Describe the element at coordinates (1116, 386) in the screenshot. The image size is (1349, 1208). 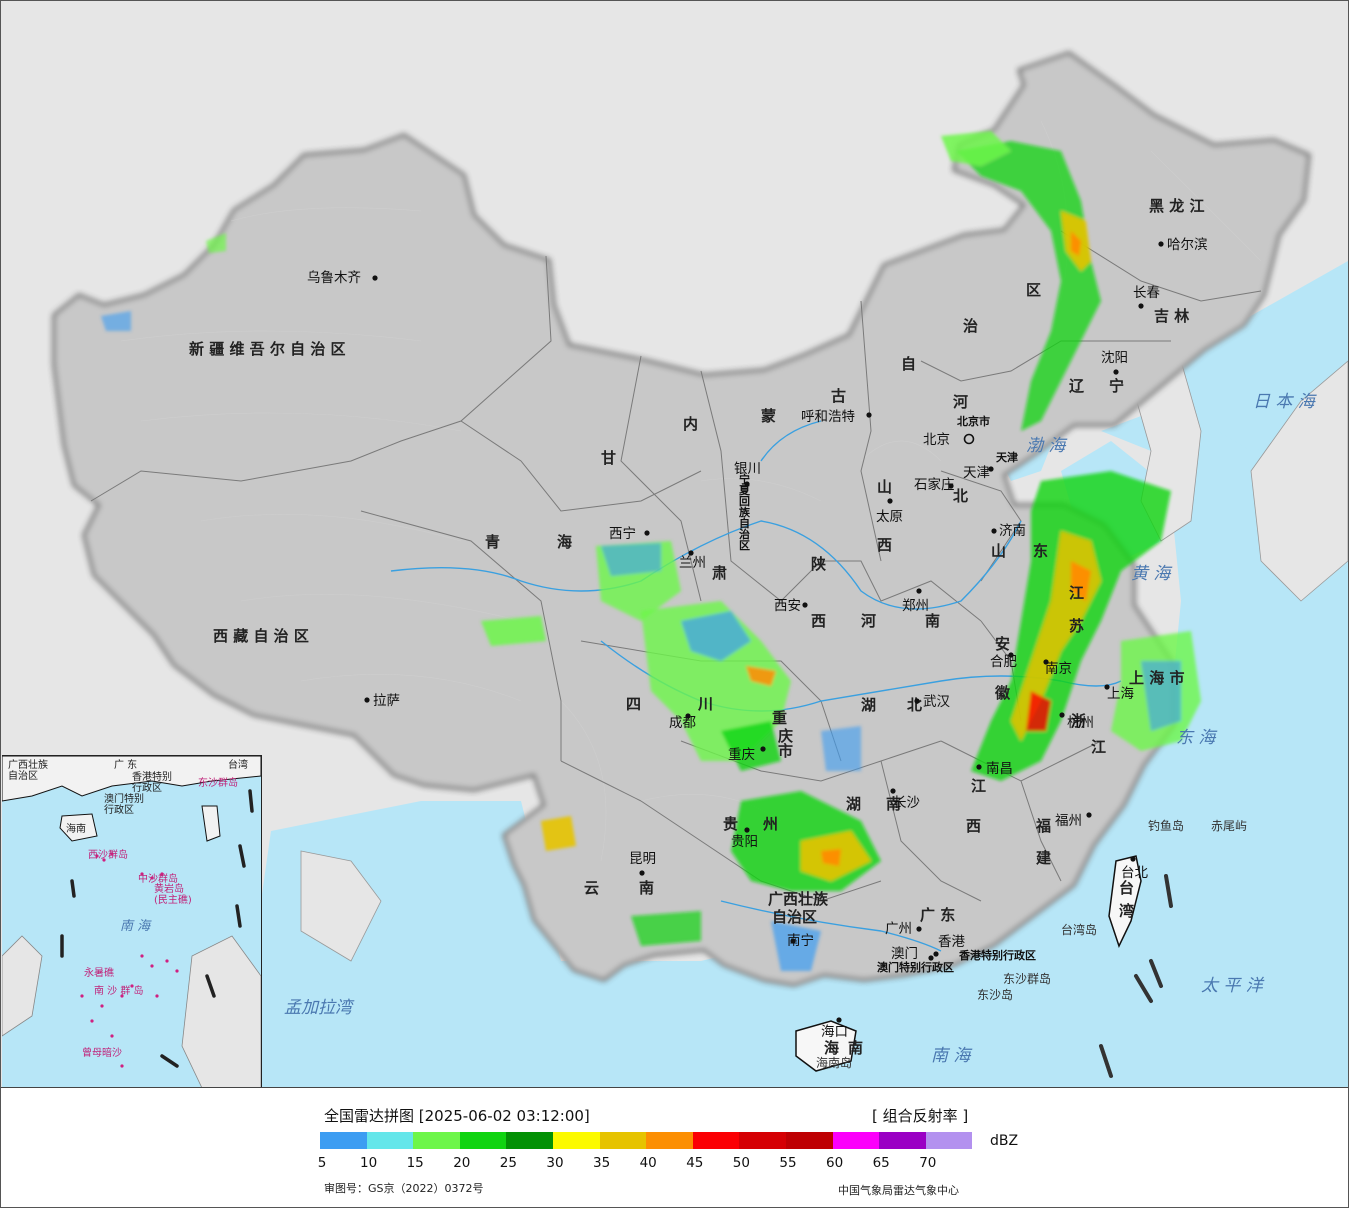
I see `province-label-liaoning-2: 宁` at that location.